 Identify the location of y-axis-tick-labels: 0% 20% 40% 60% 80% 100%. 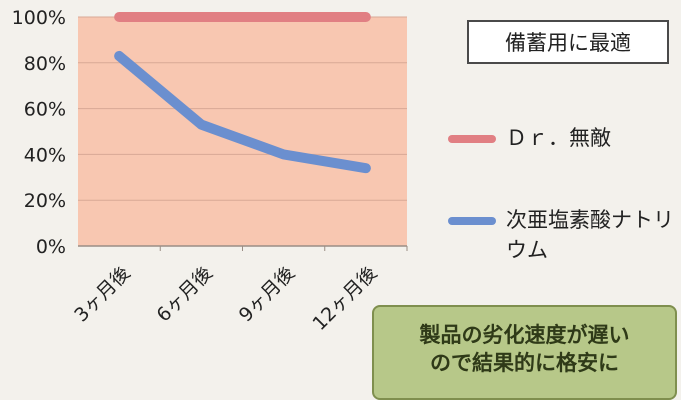
(39, 132).